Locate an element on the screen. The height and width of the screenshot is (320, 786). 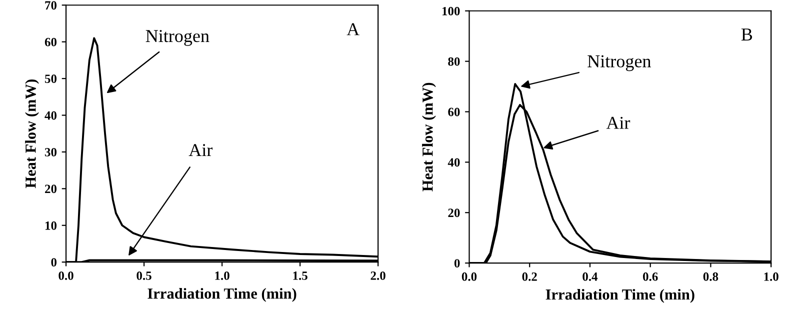
x-tick-label: 2.0 is located at coordinates (378, 275).